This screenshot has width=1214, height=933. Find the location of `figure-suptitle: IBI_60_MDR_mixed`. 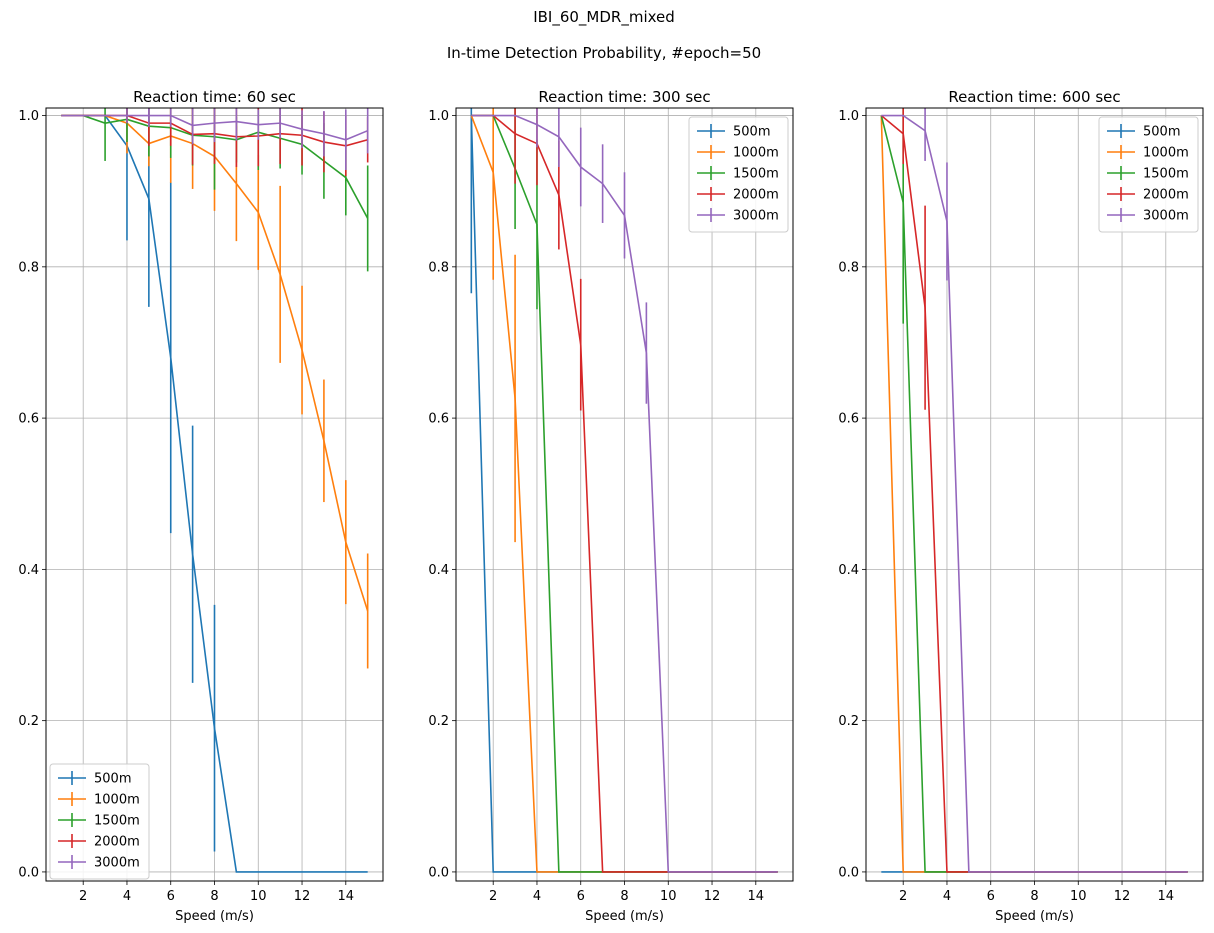

figure-suptitle: IBI_60_MDR_mixed is located at coordinates (604, 17).